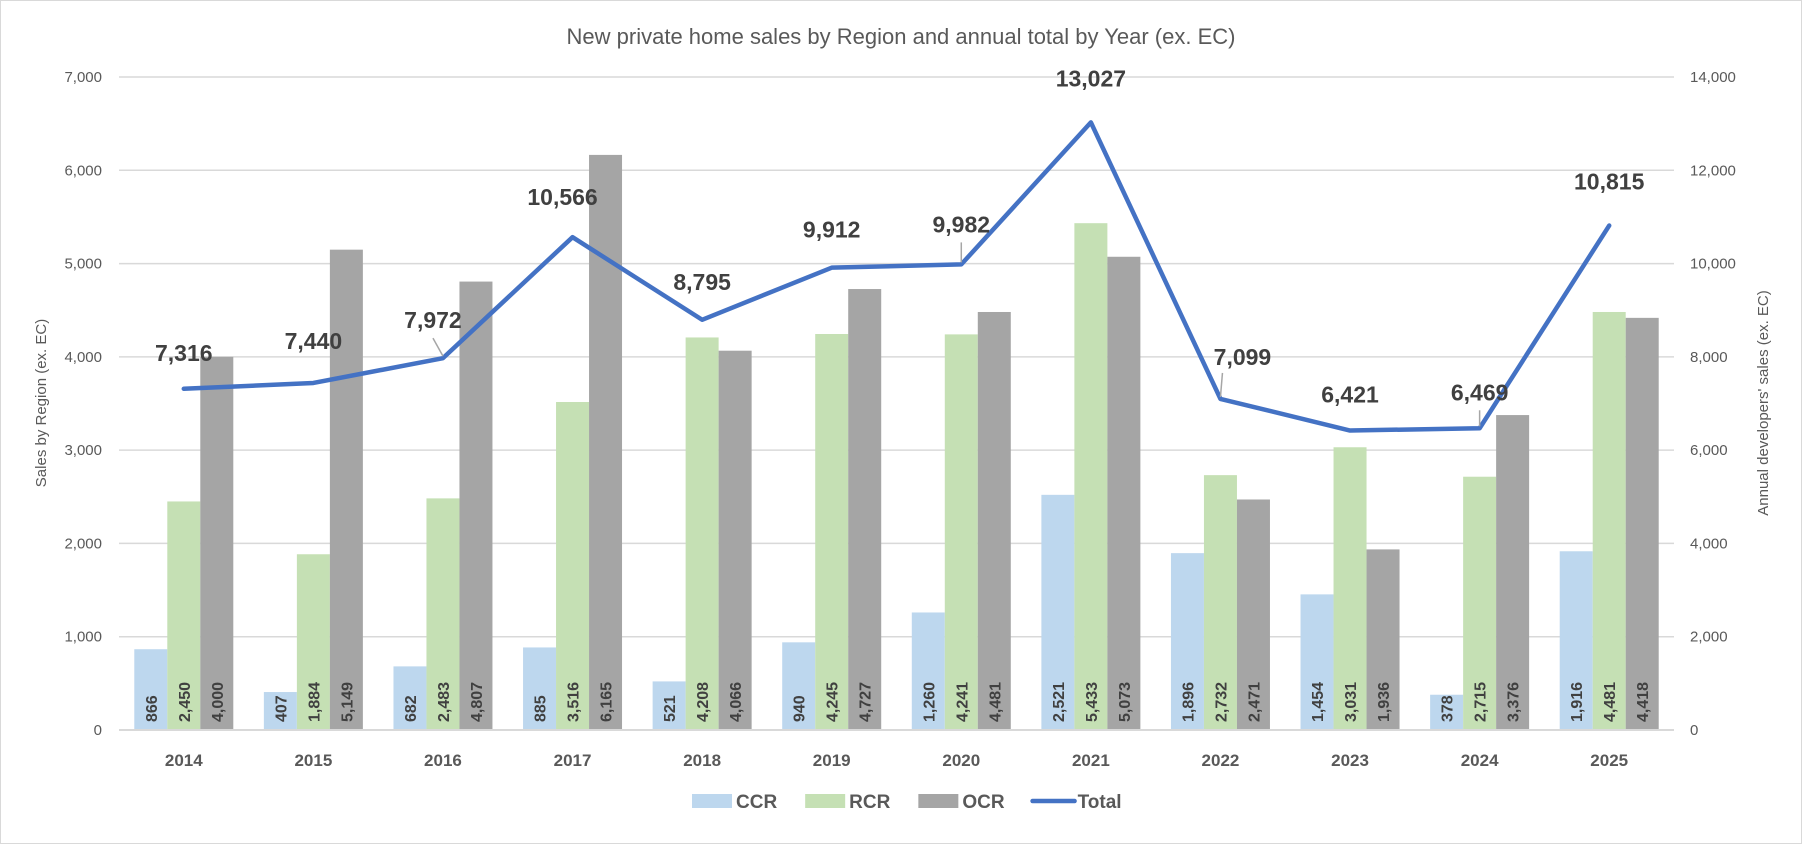 This screenshot has height=844, width=1802. What do you see at coordinates (832, 230) in the screenshot?
I see `total-data-label: 9,912` at bounding box center [832, 230].